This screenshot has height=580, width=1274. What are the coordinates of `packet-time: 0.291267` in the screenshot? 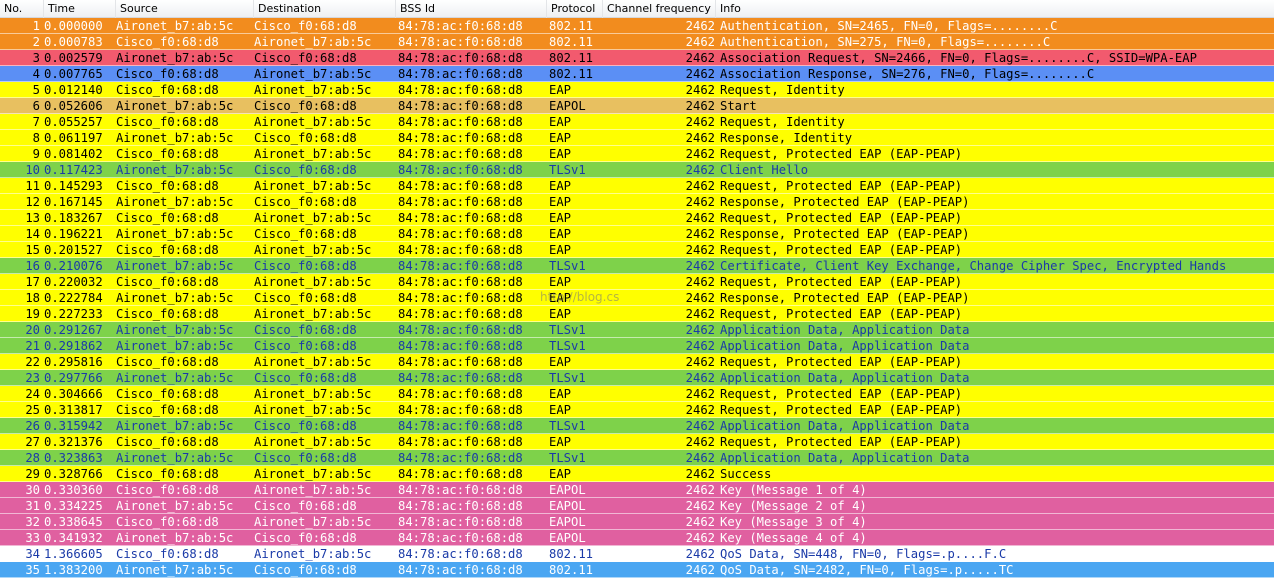 It's located at (73, 330).